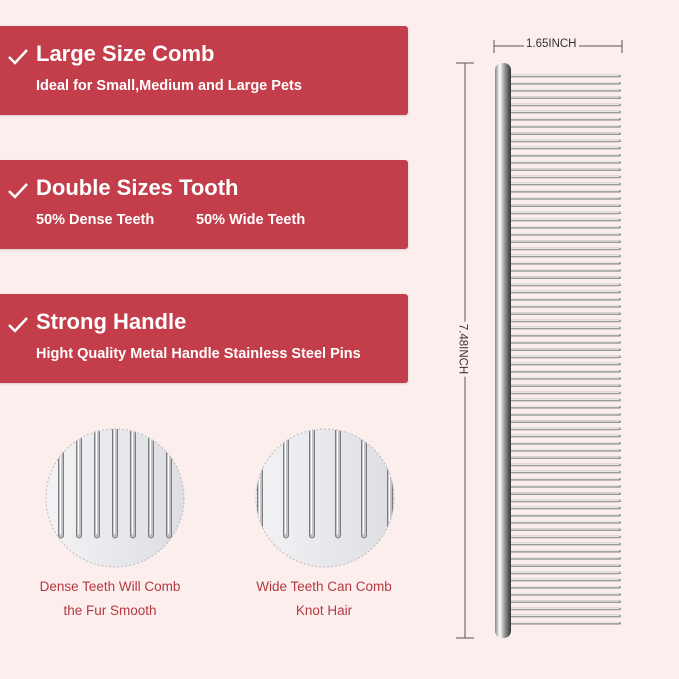  Describe the element at coordinates (137, 187) in the screenshot. I see `feature-title: Double Sizes Tooth` at that location.